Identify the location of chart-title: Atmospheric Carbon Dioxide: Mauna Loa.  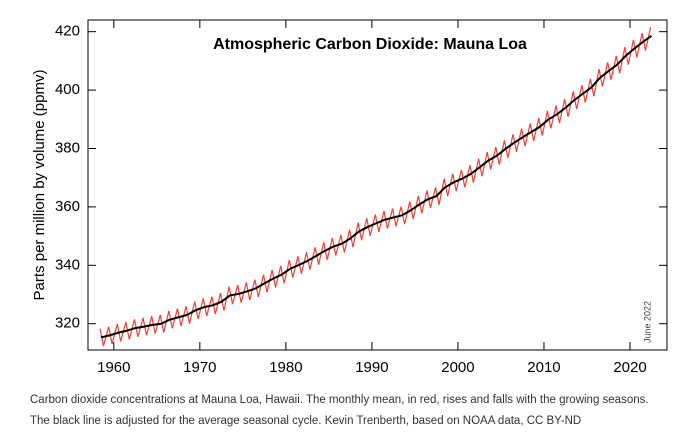
(370, 44).